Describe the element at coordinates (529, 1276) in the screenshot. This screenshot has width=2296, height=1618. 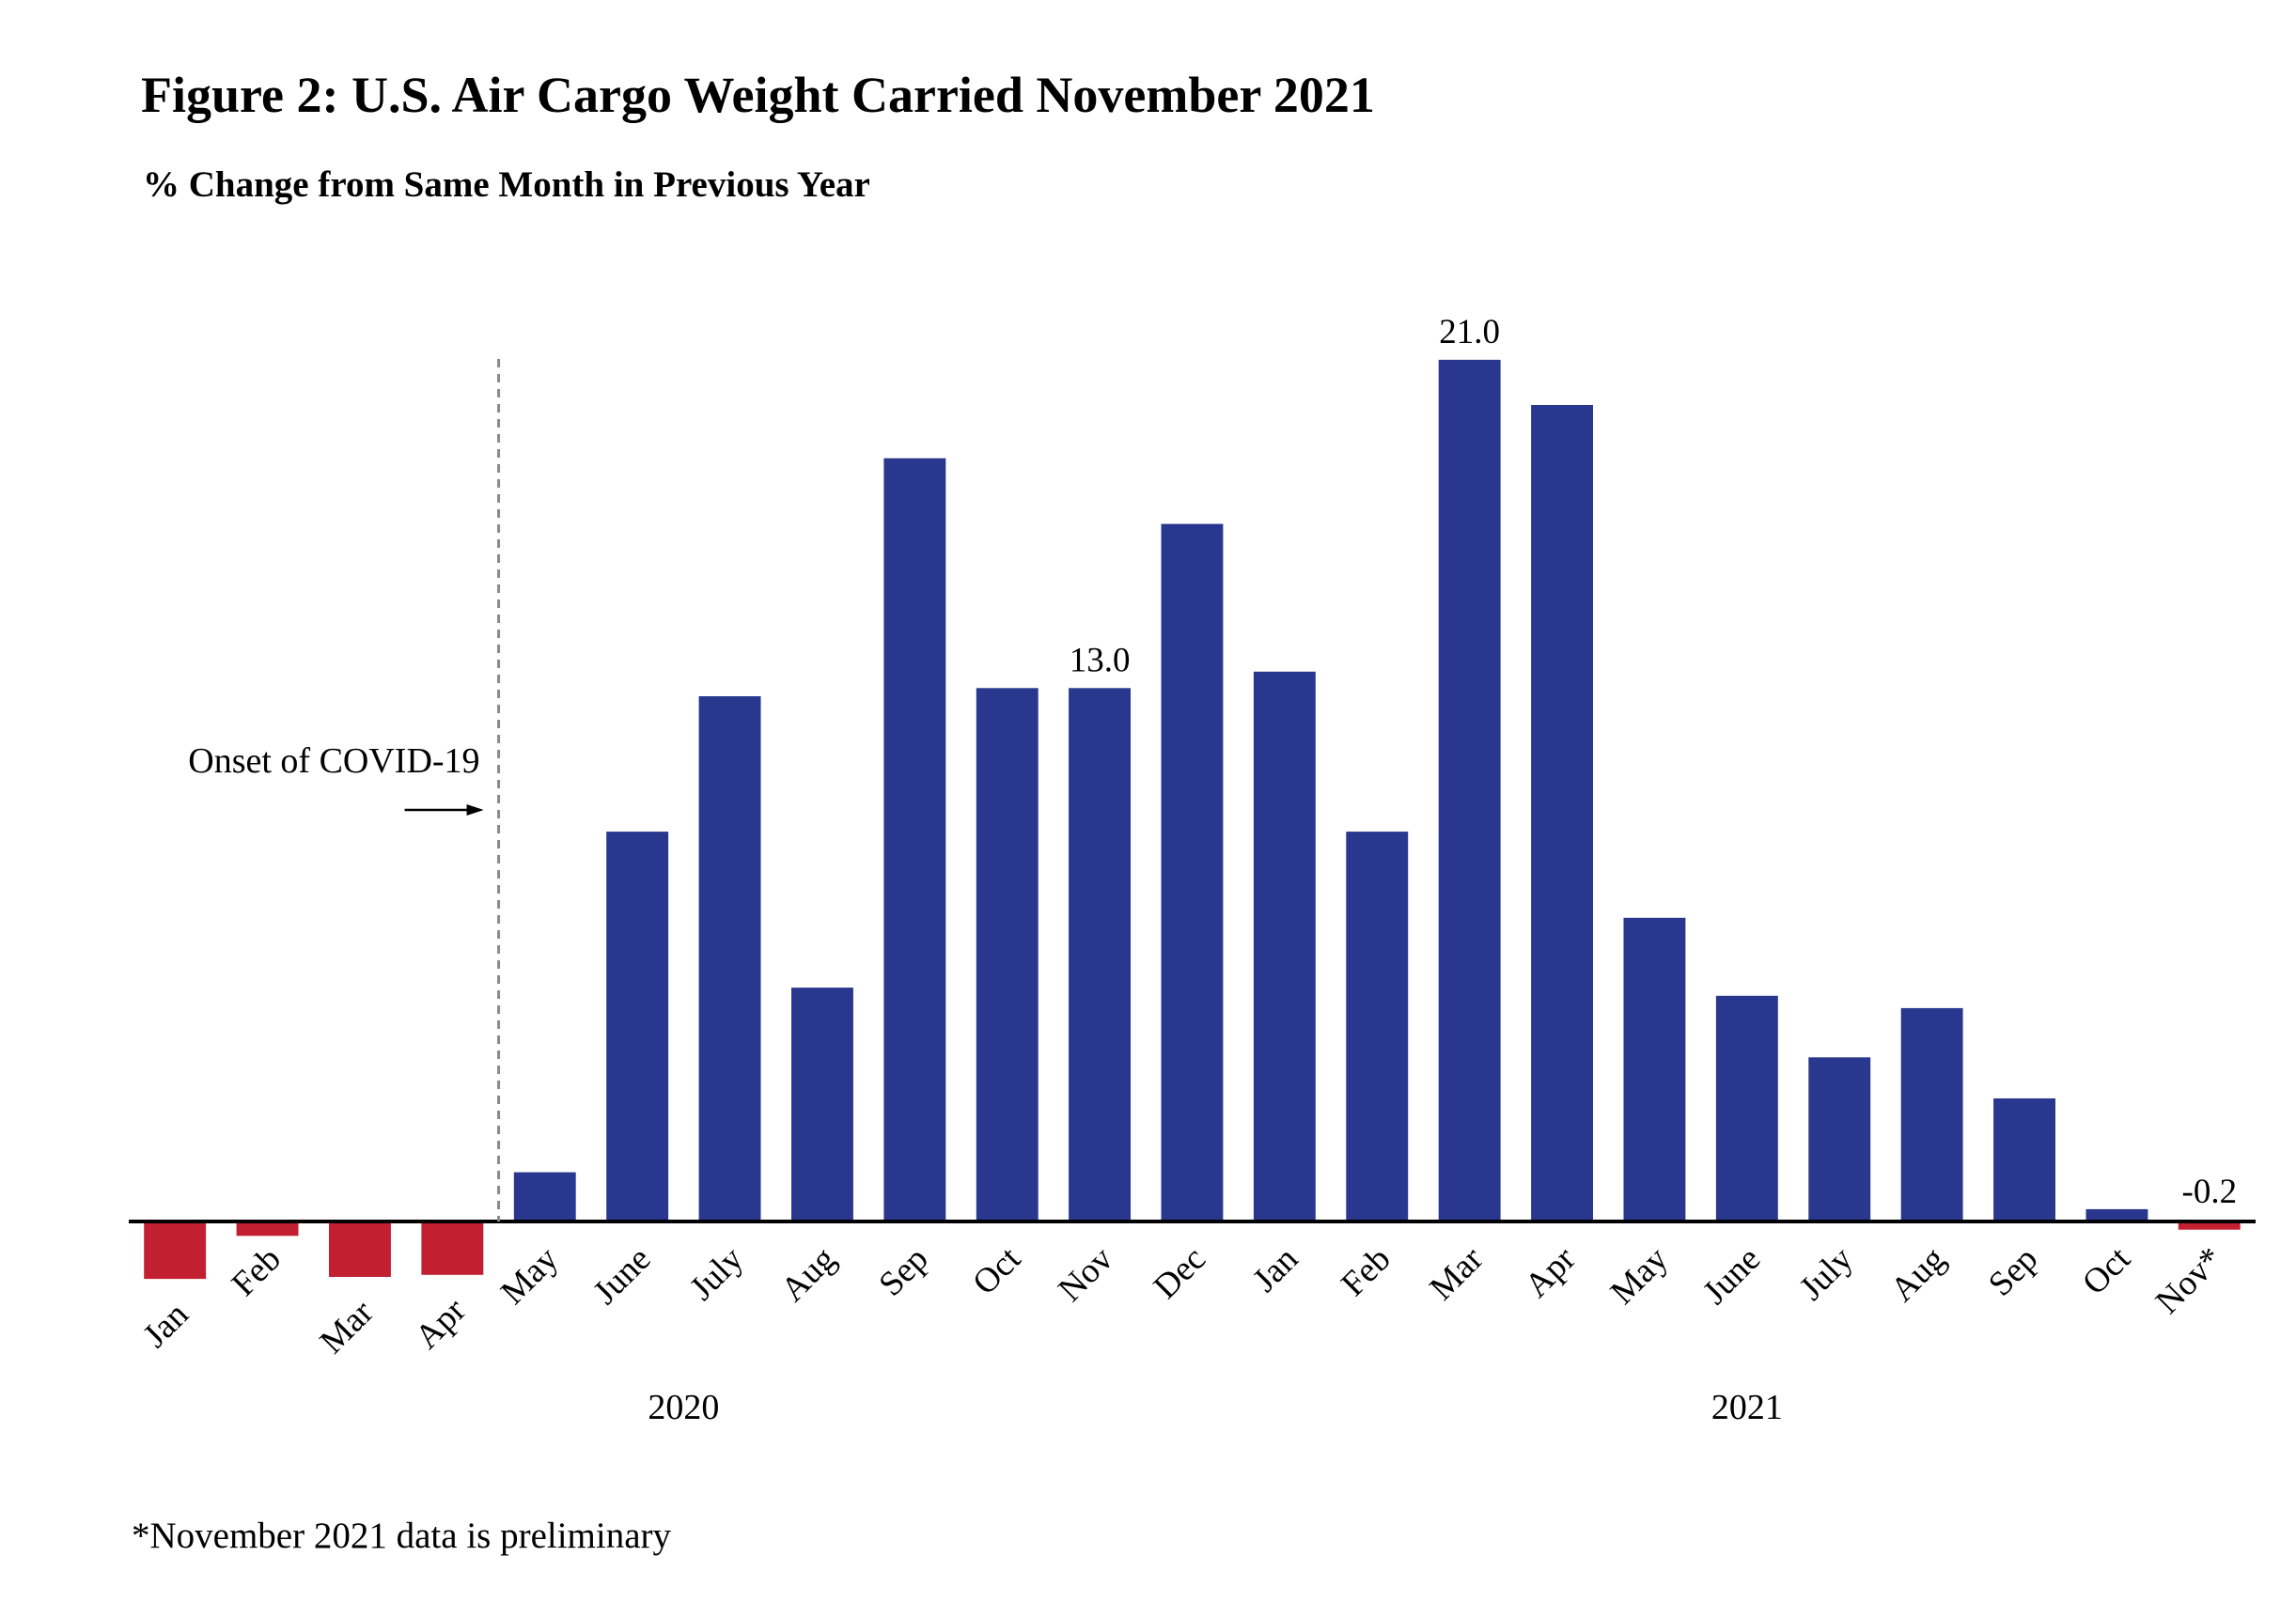
I see `x-tick-label-4: May` at that location.